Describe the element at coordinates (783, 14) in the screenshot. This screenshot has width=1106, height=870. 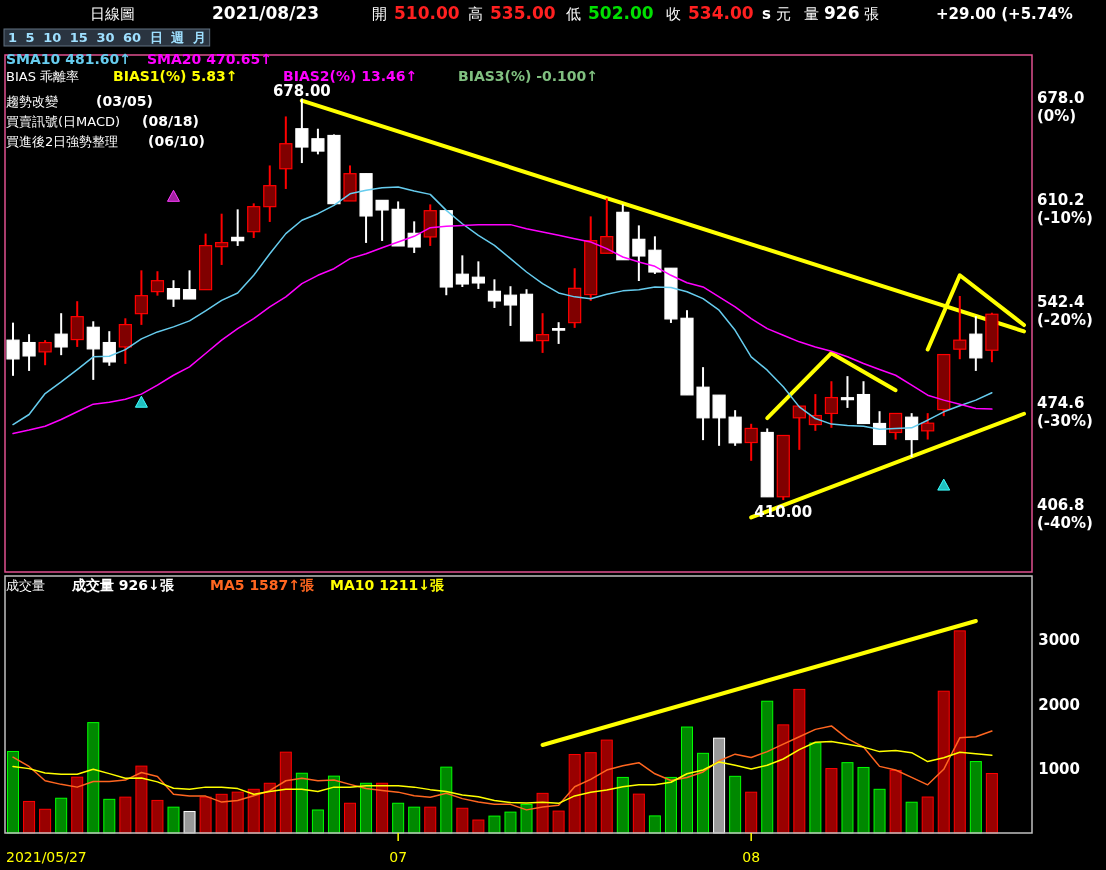
I see `text: 元` at that location.